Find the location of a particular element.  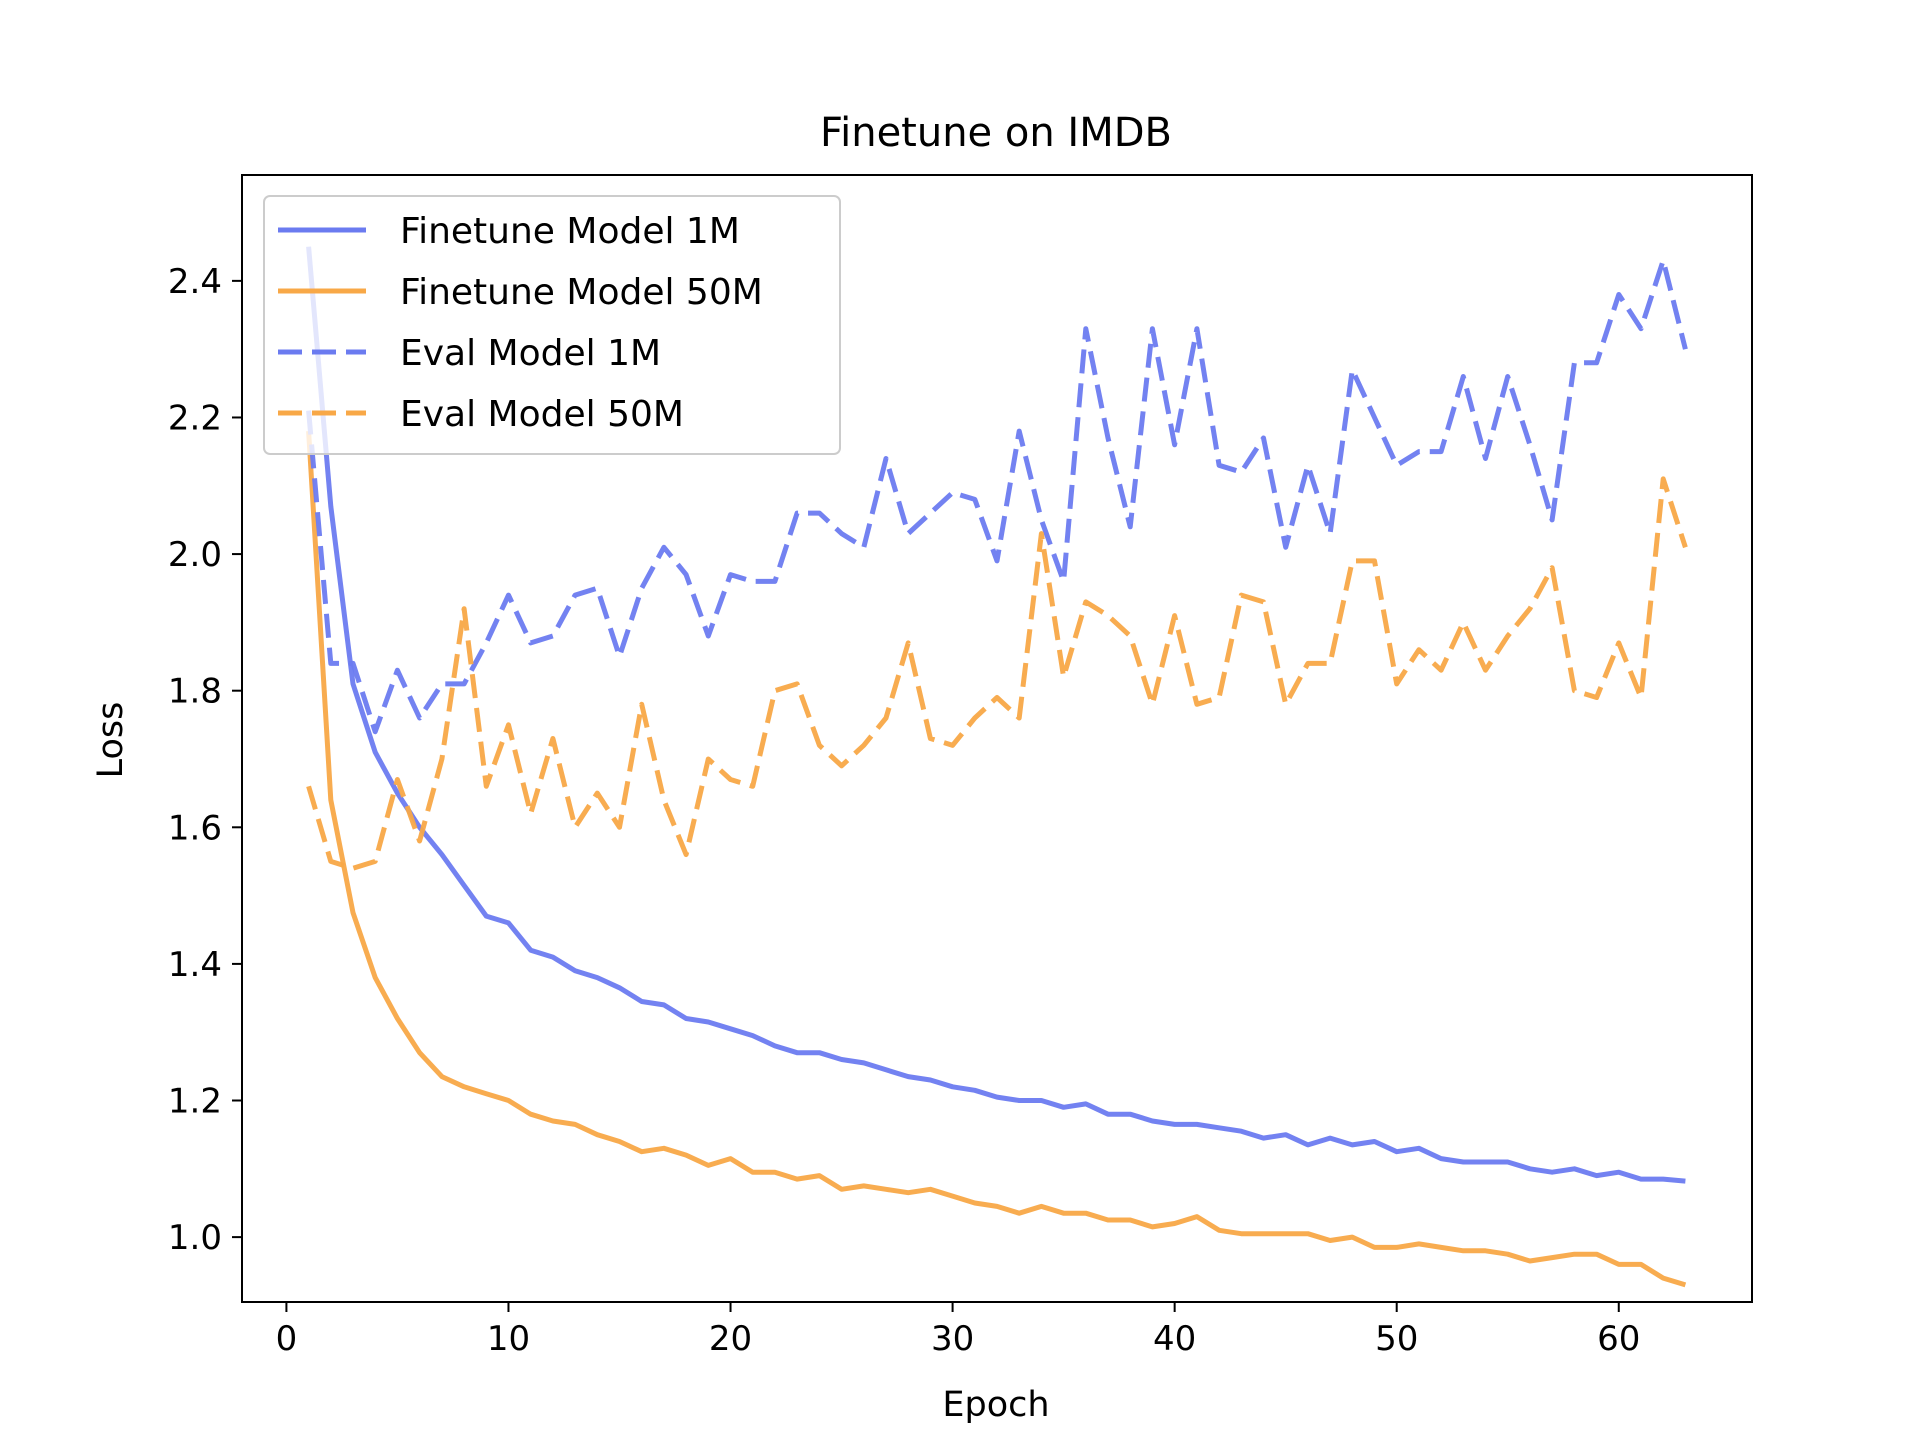

y-tick-label: 2.0 is located at coordinates (195, 555).